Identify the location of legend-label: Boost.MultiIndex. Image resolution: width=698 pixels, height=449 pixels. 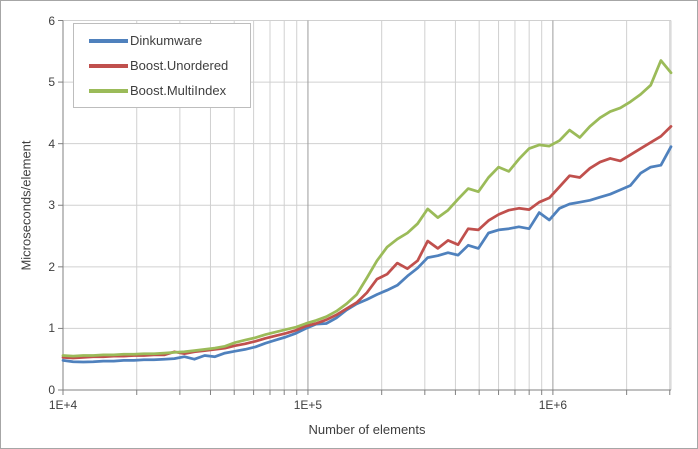
(178, 90).